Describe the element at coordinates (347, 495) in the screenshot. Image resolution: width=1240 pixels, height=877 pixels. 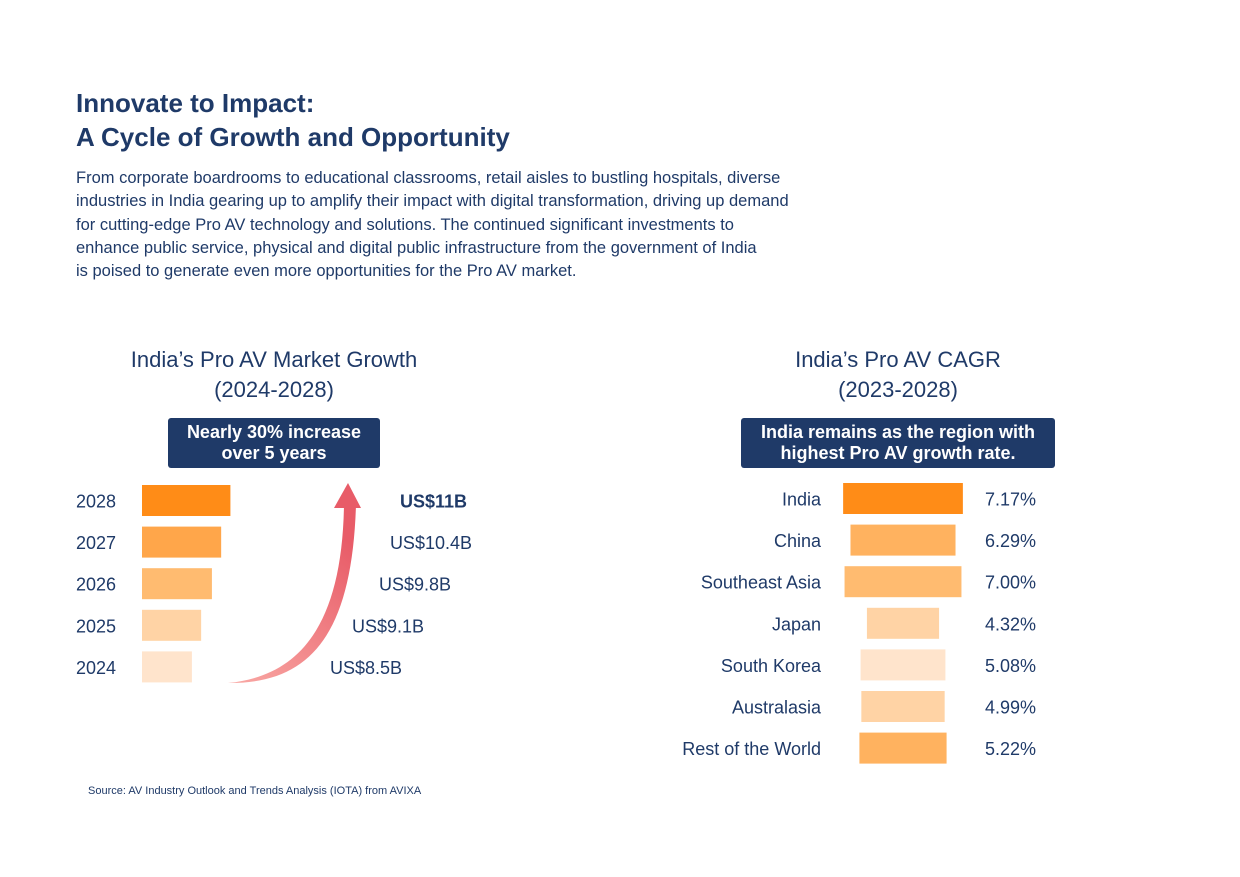
I see `growth-arrow-head` at that location.